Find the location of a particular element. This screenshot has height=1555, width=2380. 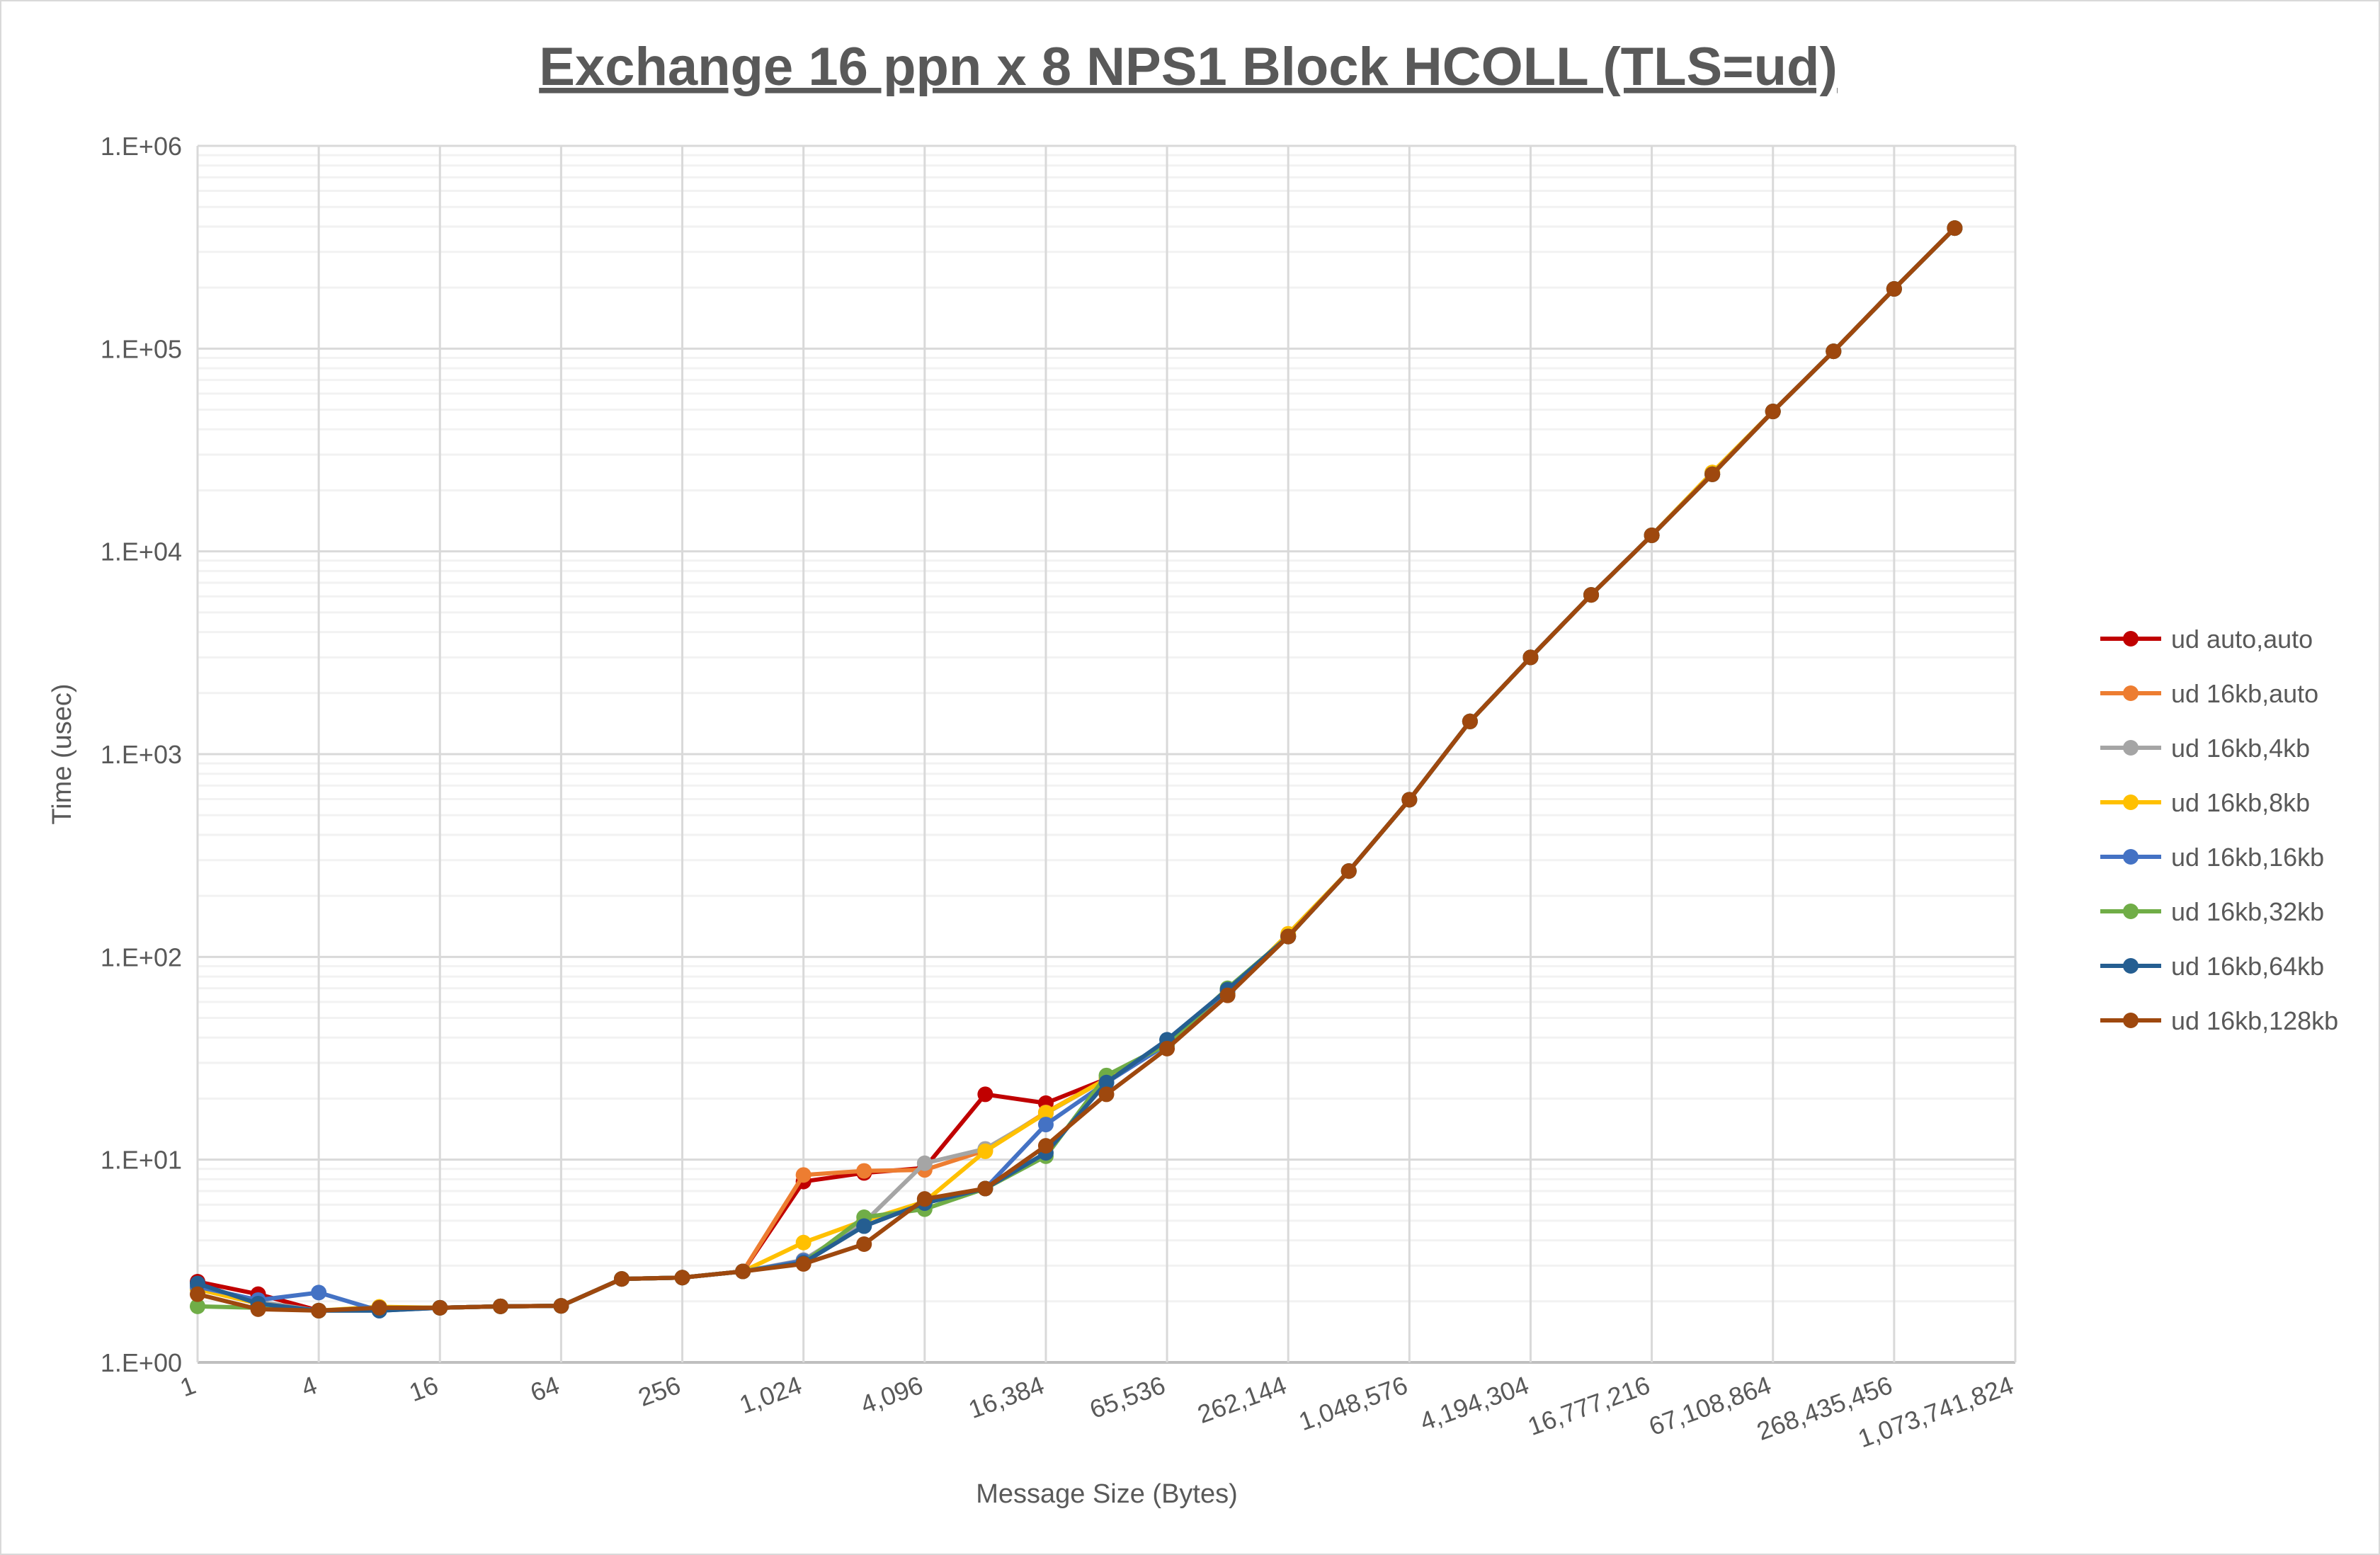

x-axis-label: Message Size (Bytes) is located at coordinates (1107, 1494).